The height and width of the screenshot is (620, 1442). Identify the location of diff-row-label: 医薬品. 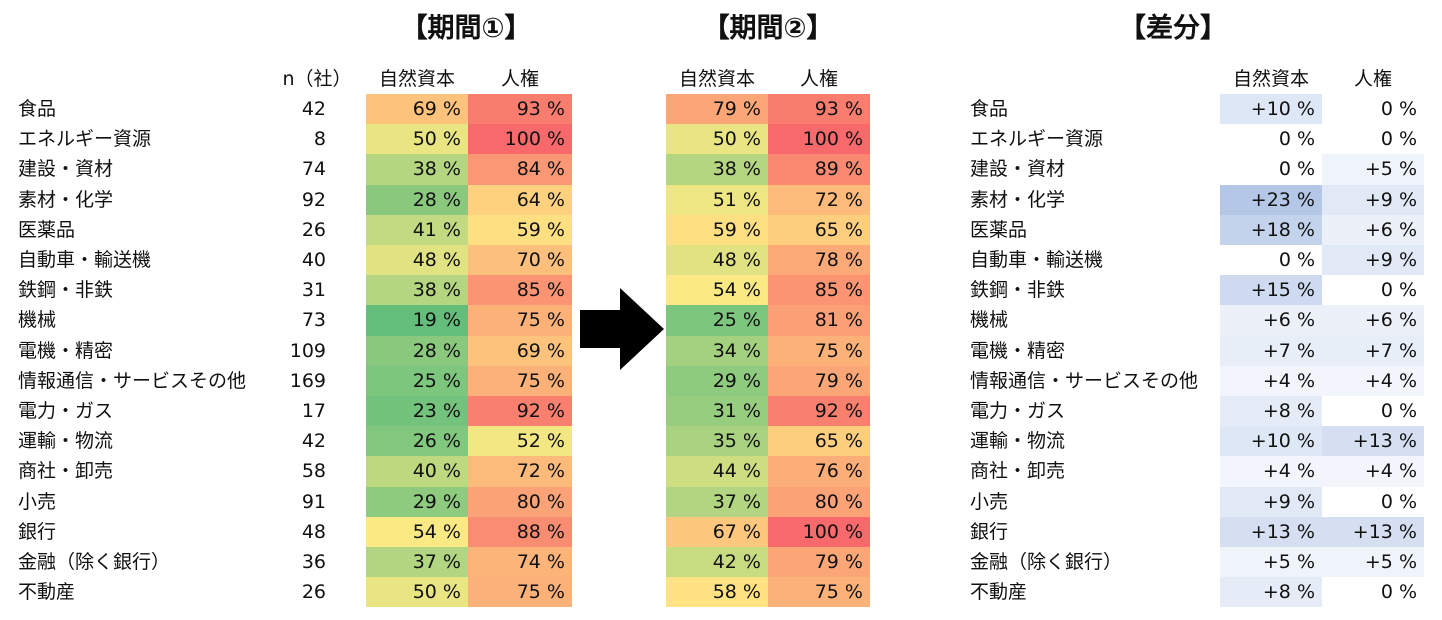
(999, 229).